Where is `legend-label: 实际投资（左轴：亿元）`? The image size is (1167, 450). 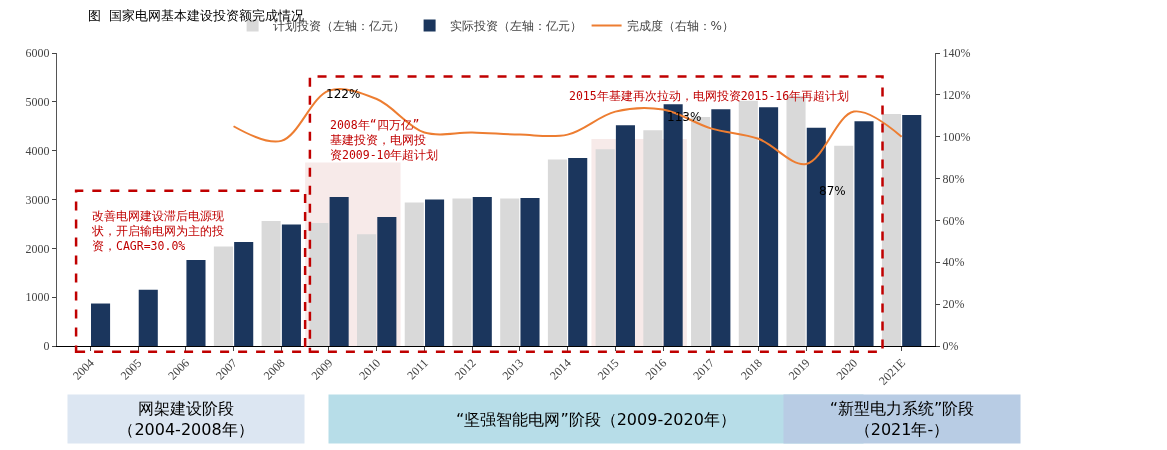 legend-label: 实际投资（左轴：亿元） is located at coordinates (515, 26).